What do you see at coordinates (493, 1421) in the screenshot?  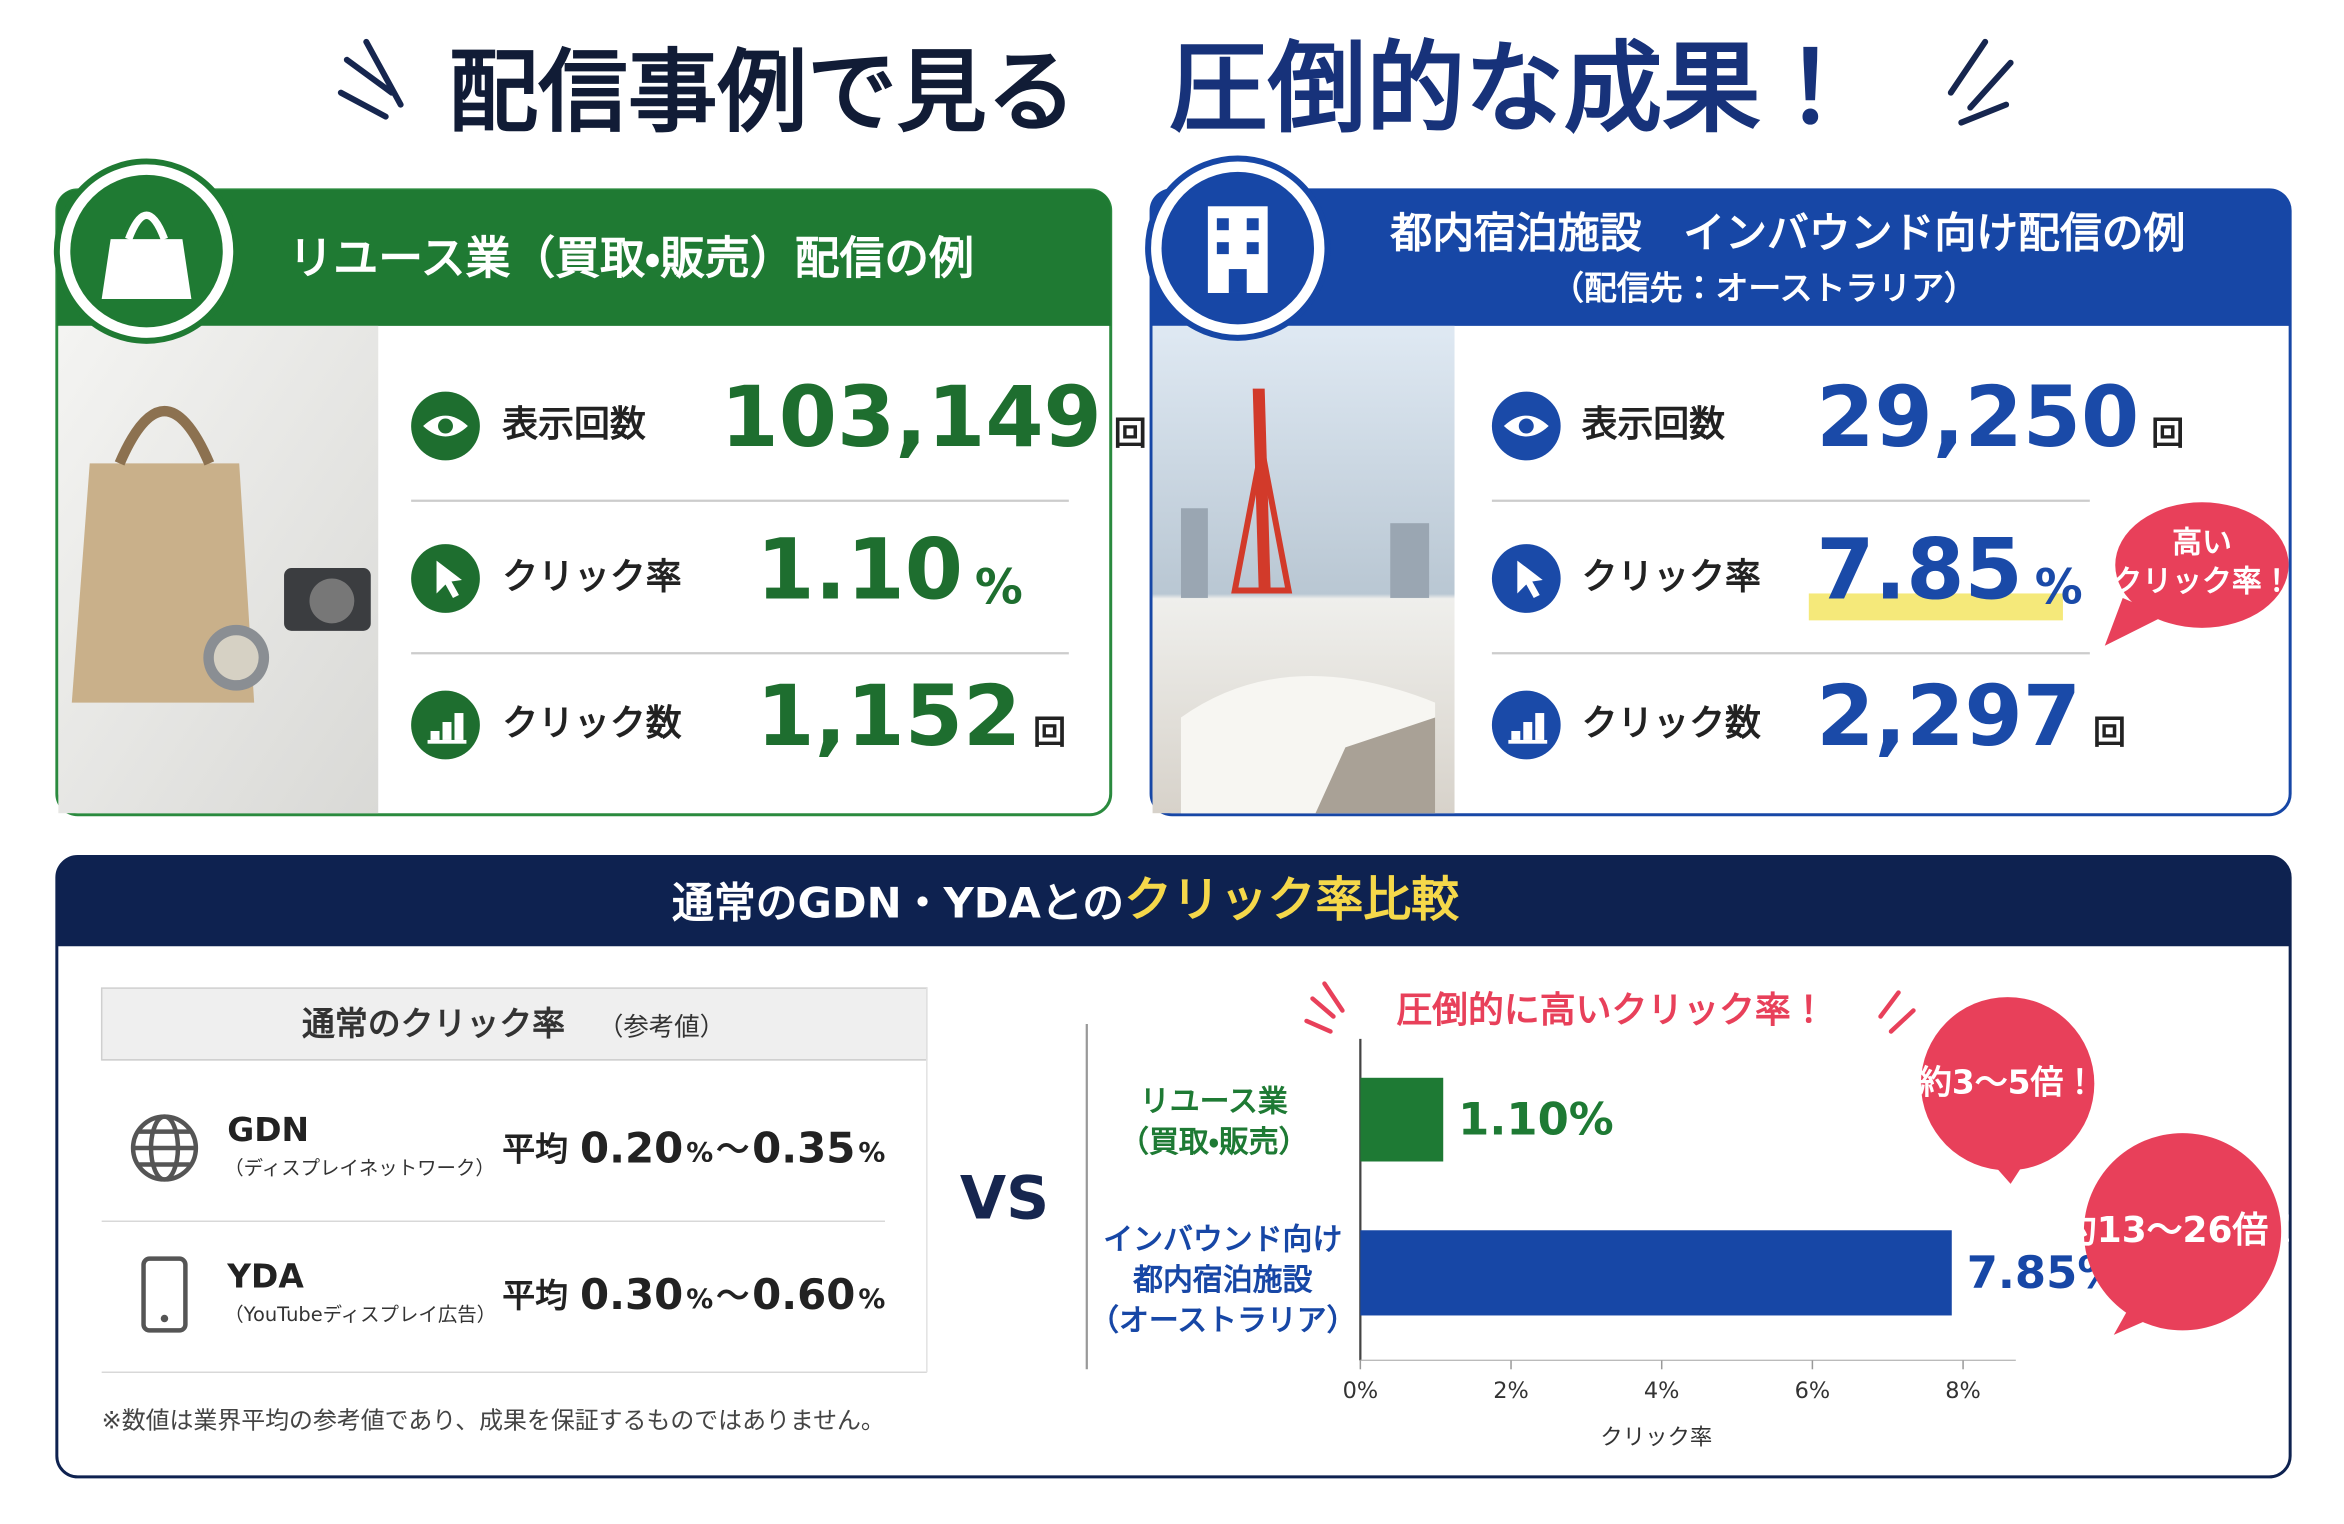 I see `disclaimer: ※数値は業界平均の参考値であり、成果を保証するものではありません。` at bounding box center [493, 1421].